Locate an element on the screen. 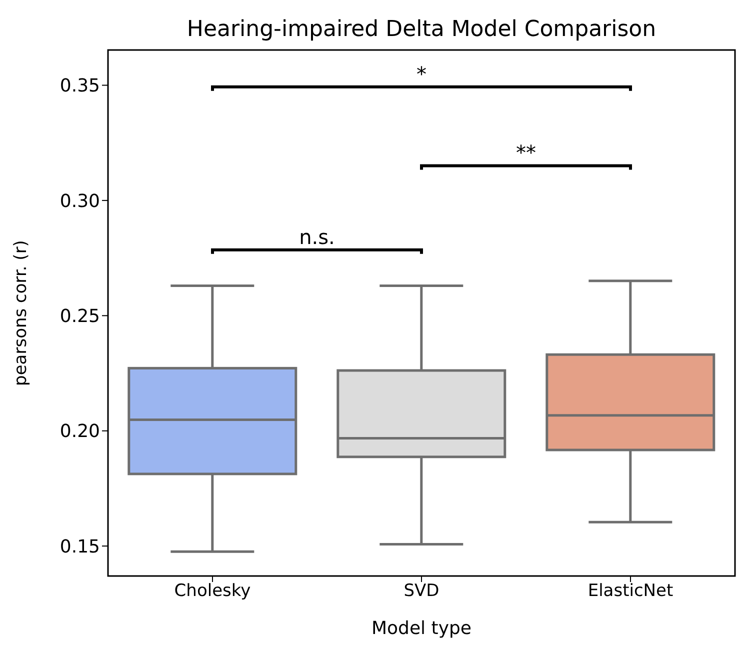 This screenshot has height=660, width=747. annotation: n.s. is located at coordinates (317, 236).